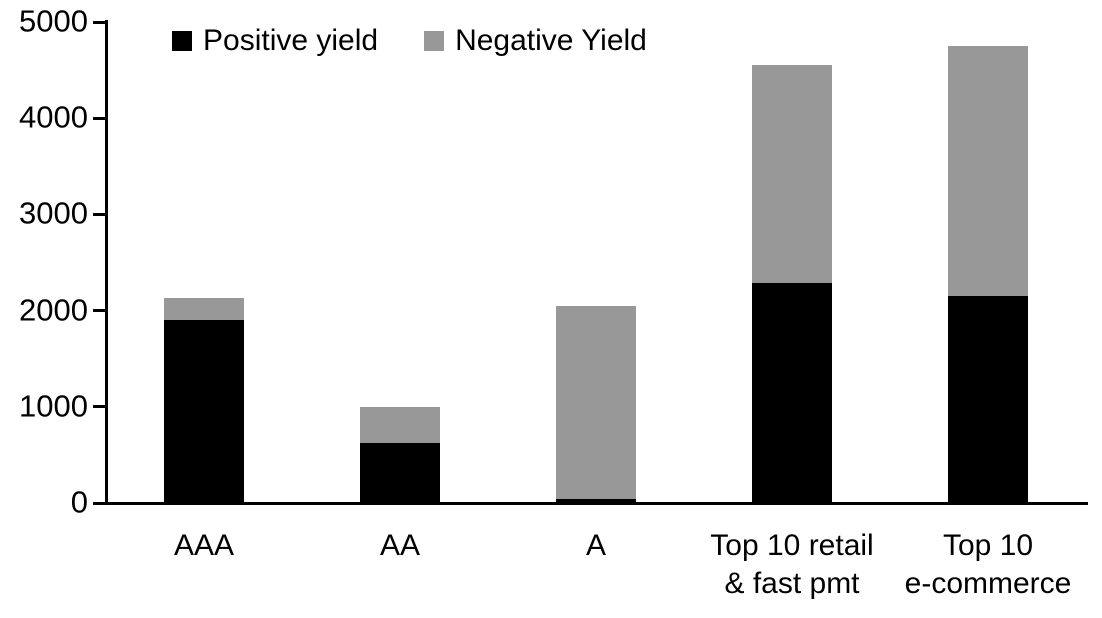 The image size is (1102, 618). Describe the element at coordinates (434, 41) in the screenshot. I see `negative-yield-swatch-icon` at that location.